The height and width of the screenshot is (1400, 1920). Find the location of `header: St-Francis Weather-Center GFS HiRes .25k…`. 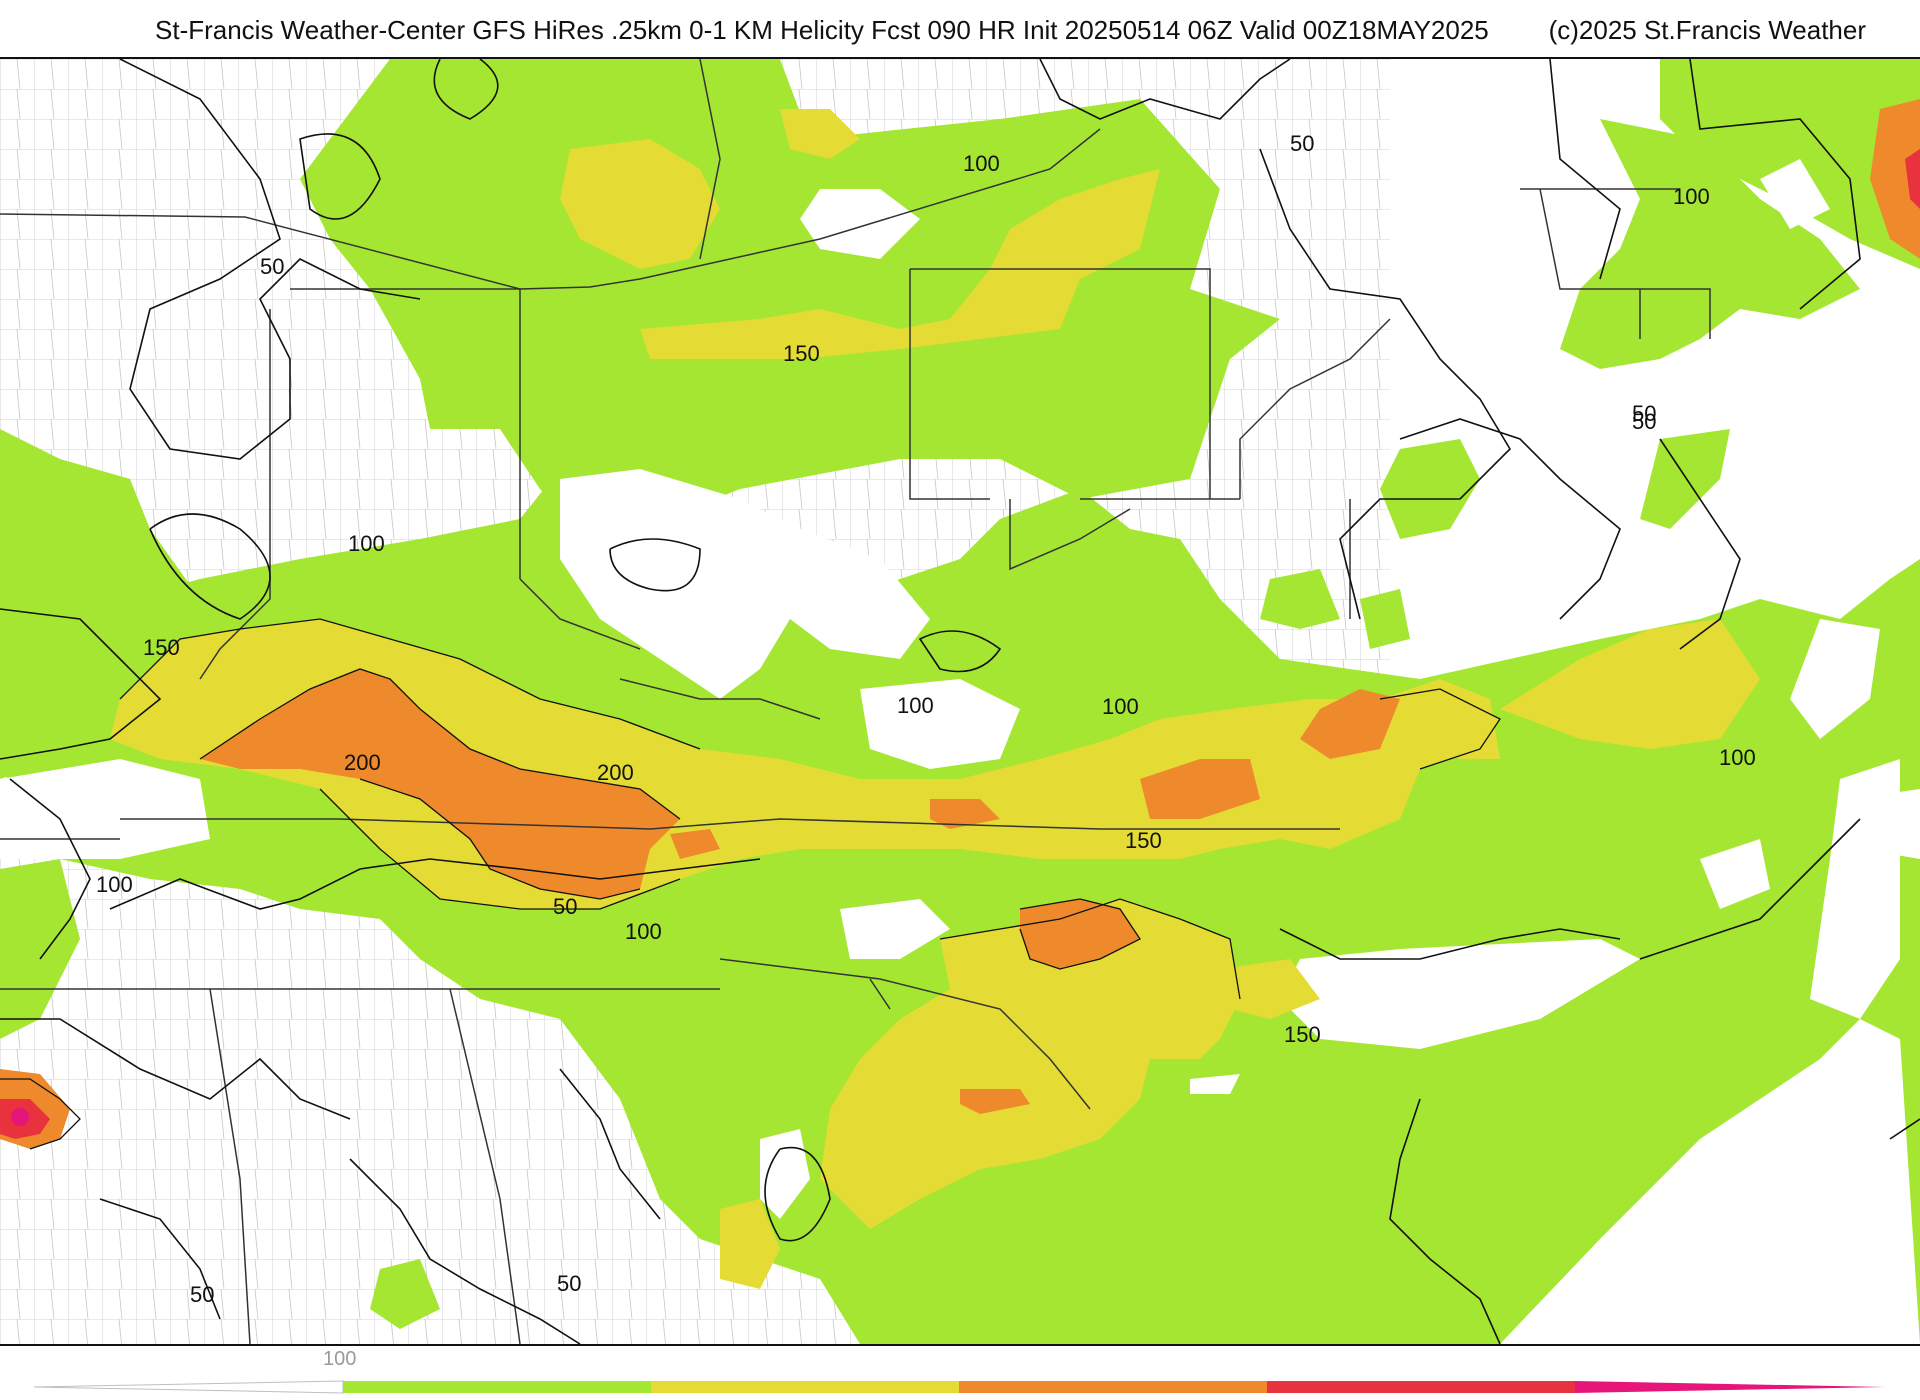

header: St-Francis Weather-Center GFS HiRes .25k… is located at coordinates (960, 28).